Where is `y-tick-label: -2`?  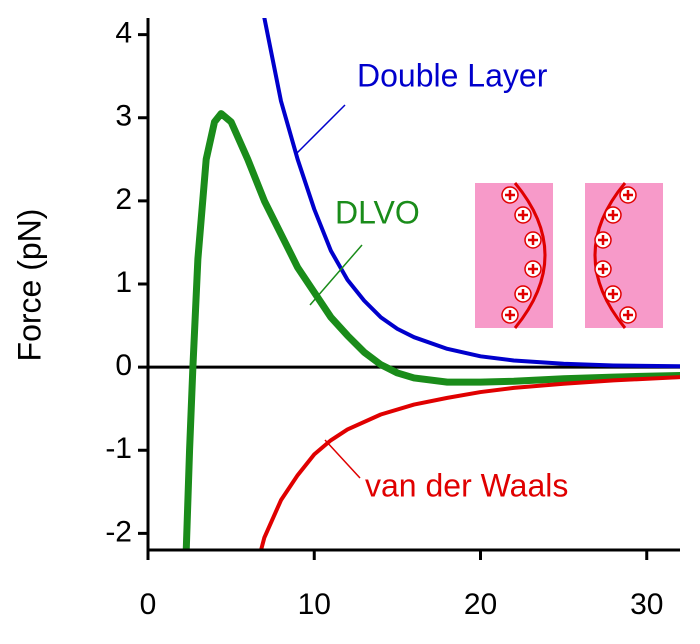
y-tick-label: -2 is located at coordinates (118, 531).